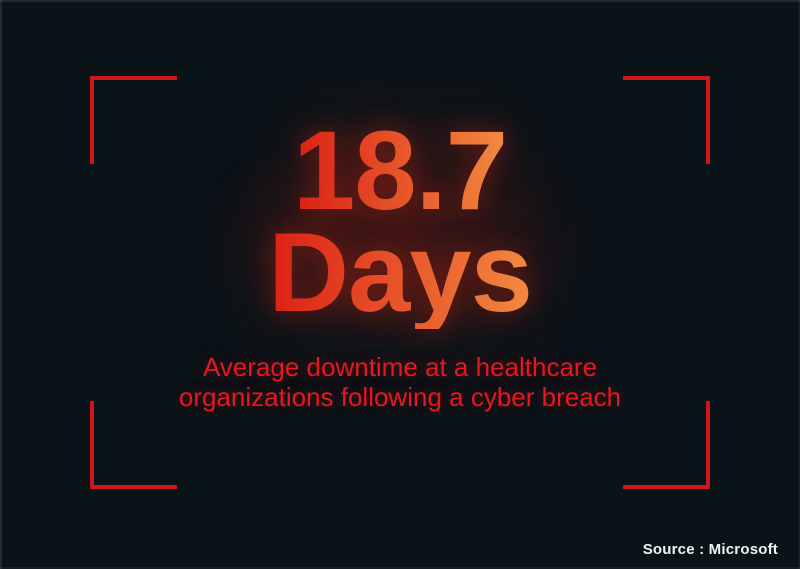 The image size is (800, 569). Describe the element at coordinates (400, 397) in the screenshot. I see `stat-description-line-2: organizations following a cyber breach` at that location.